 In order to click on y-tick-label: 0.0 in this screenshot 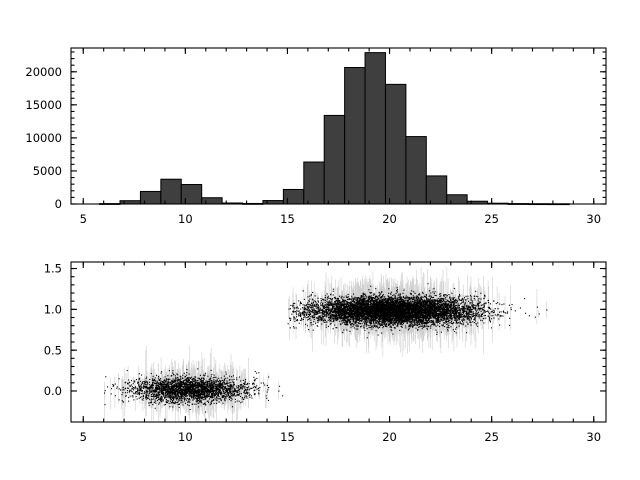, I will do `click(53, 391)`.